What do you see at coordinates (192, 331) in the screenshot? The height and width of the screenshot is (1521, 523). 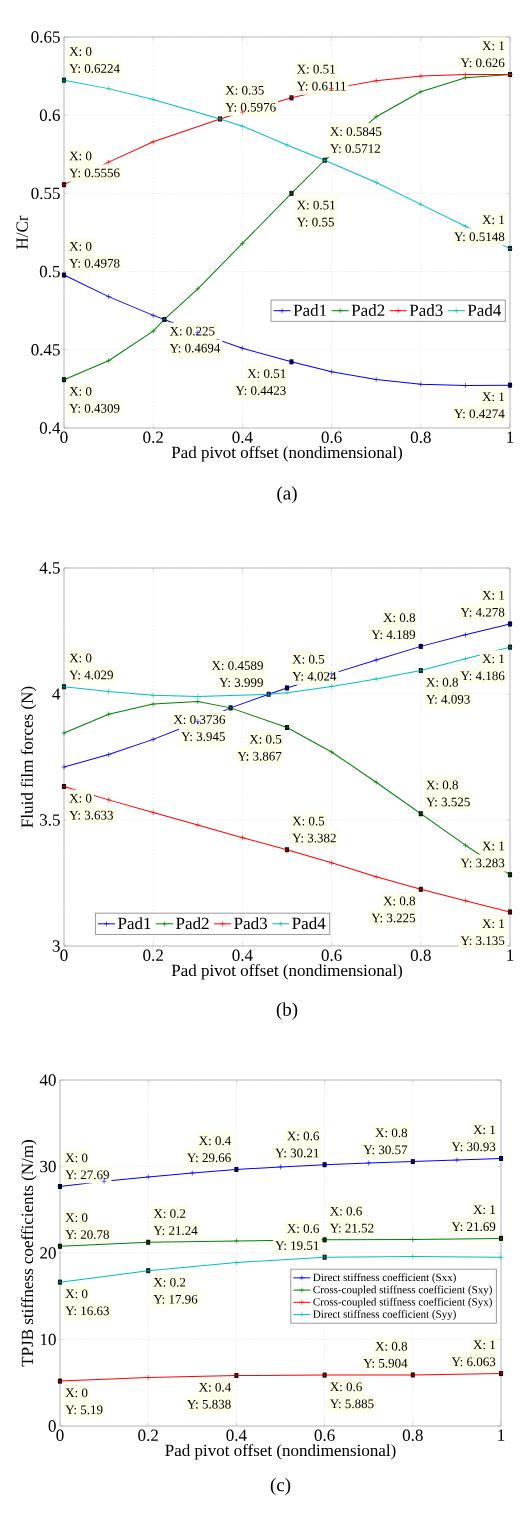 I see `annotation: X: 0.225` at bounding box center [192, 331].